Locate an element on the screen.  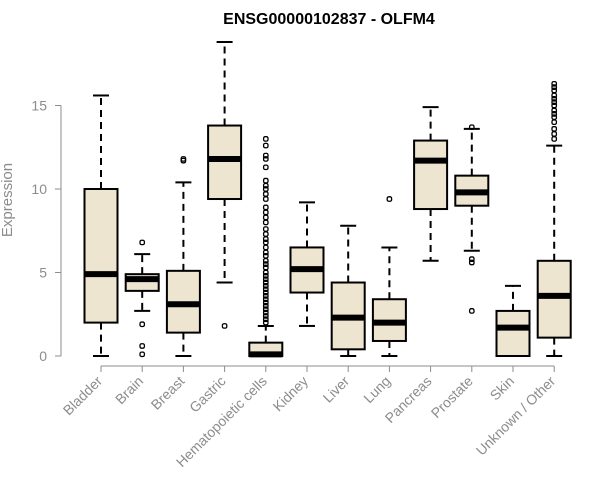
y-tick-label: 5 is located at coordinates (43, 273).